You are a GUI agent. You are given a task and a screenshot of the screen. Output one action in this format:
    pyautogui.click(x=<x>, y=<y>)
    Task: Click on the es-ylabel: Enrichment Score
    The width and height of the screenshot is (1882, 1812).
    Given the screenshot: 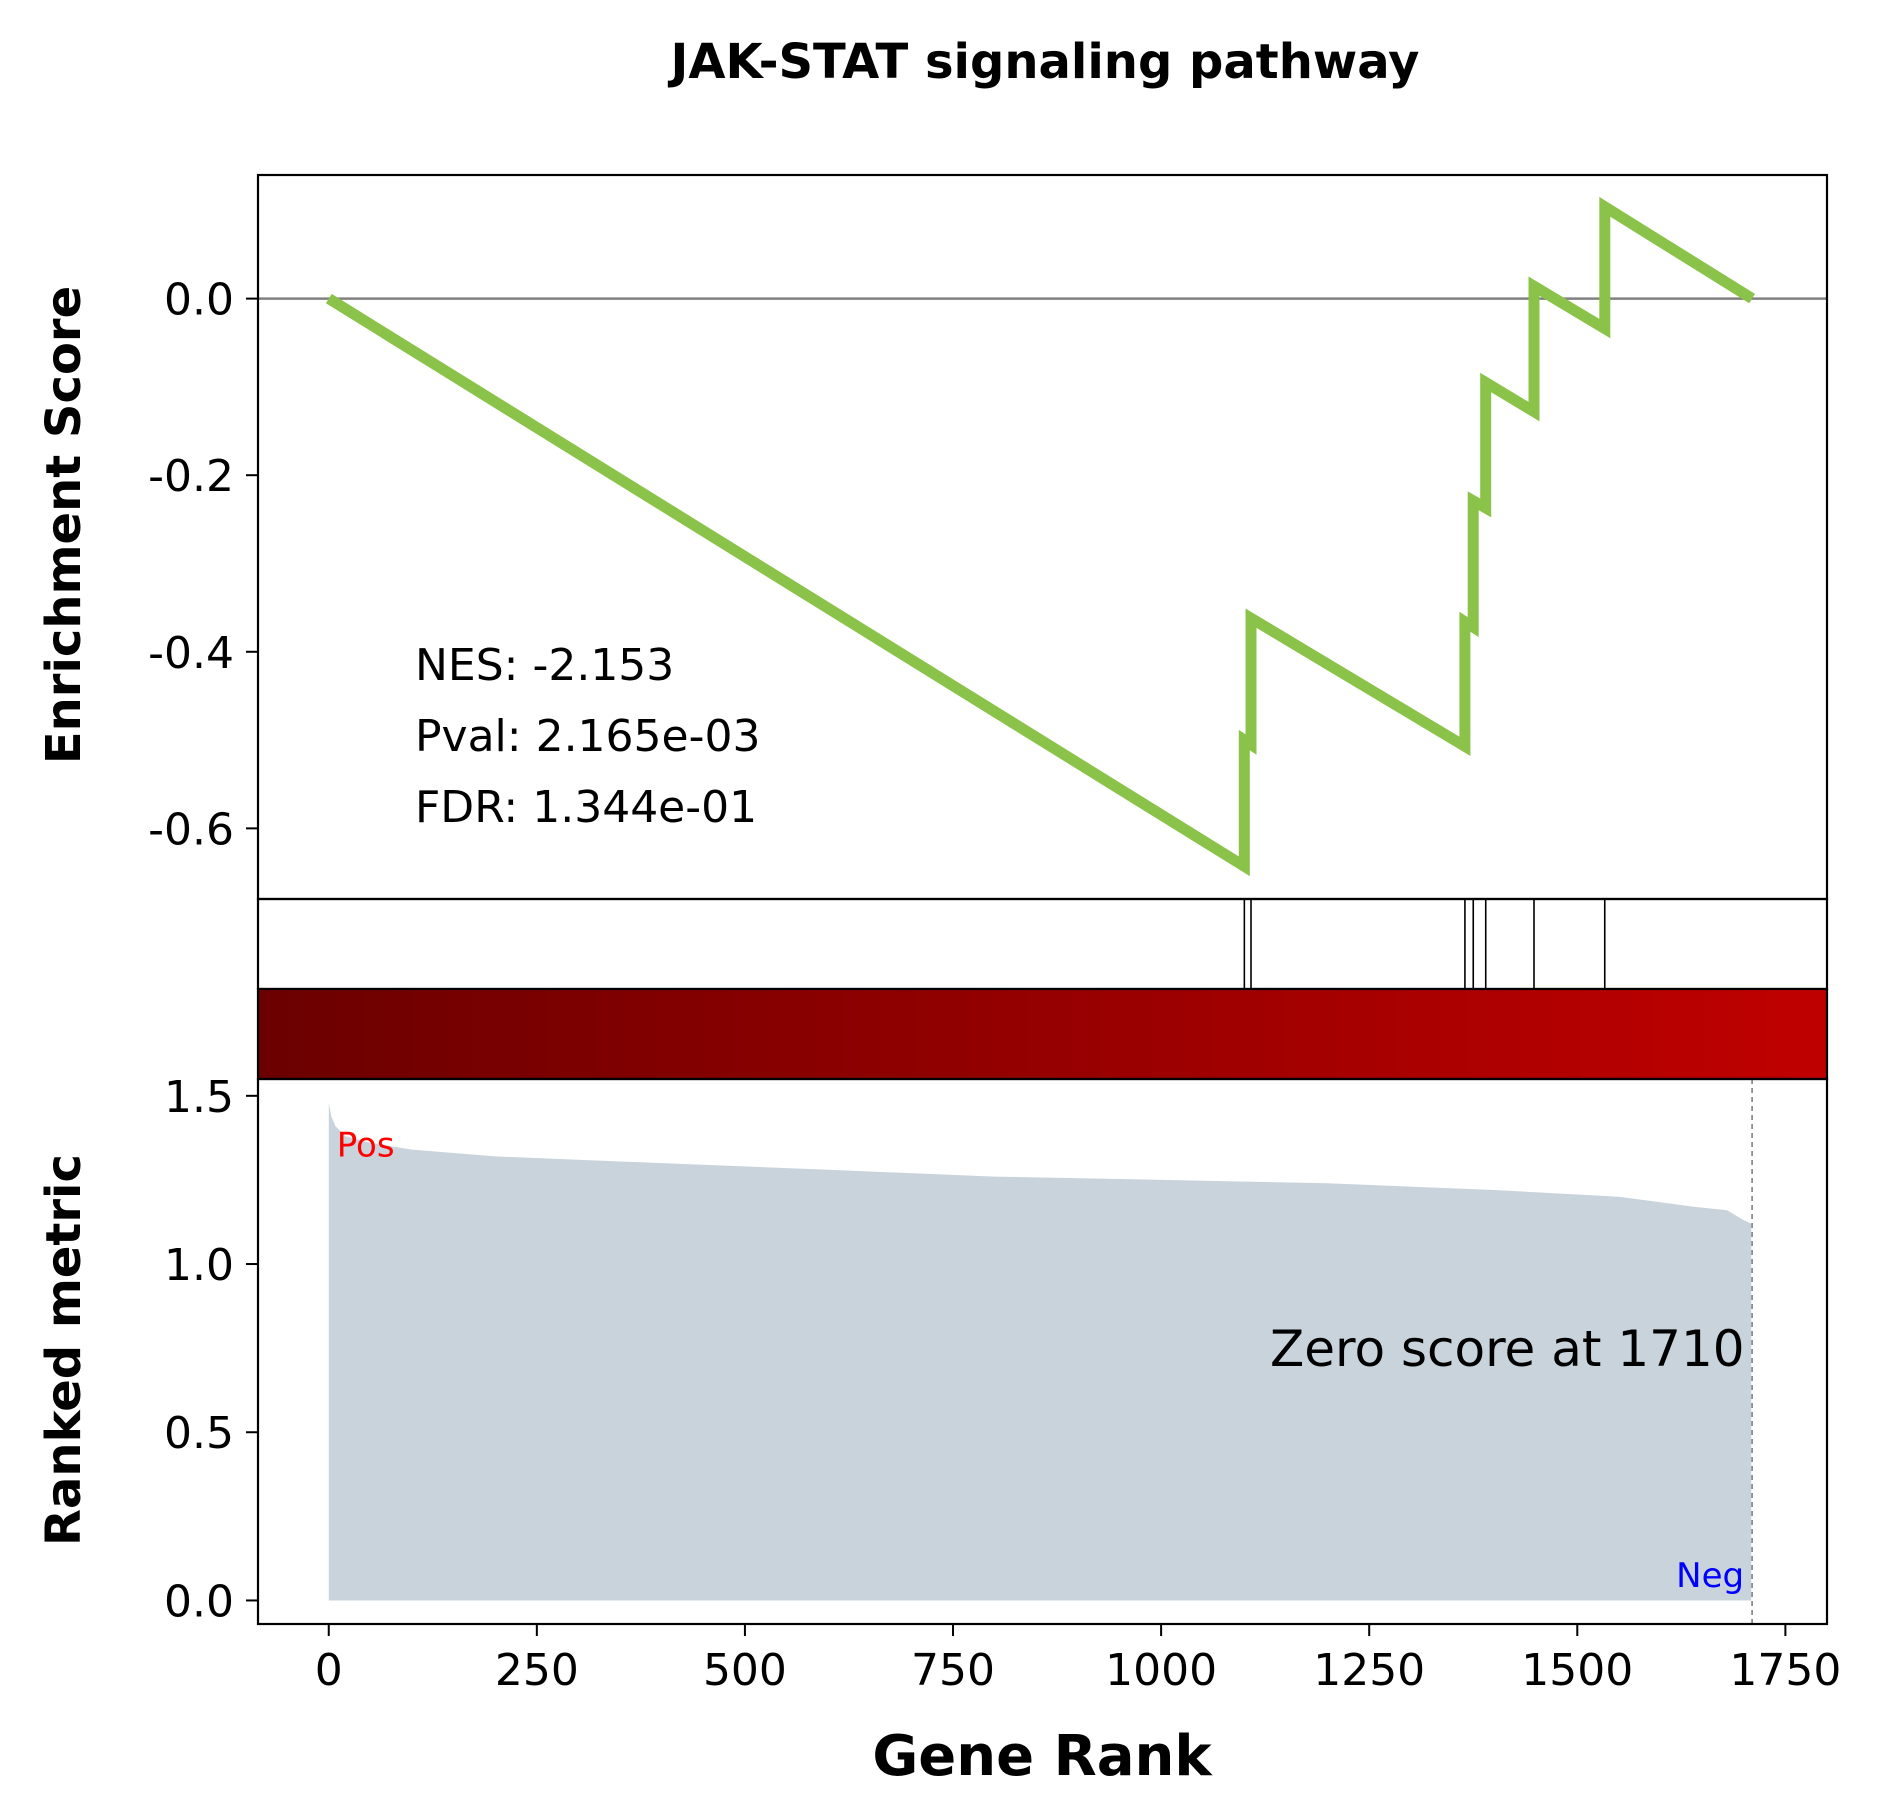 What is the action you would take?
    pyautogui.click(x=64, y=525)
    